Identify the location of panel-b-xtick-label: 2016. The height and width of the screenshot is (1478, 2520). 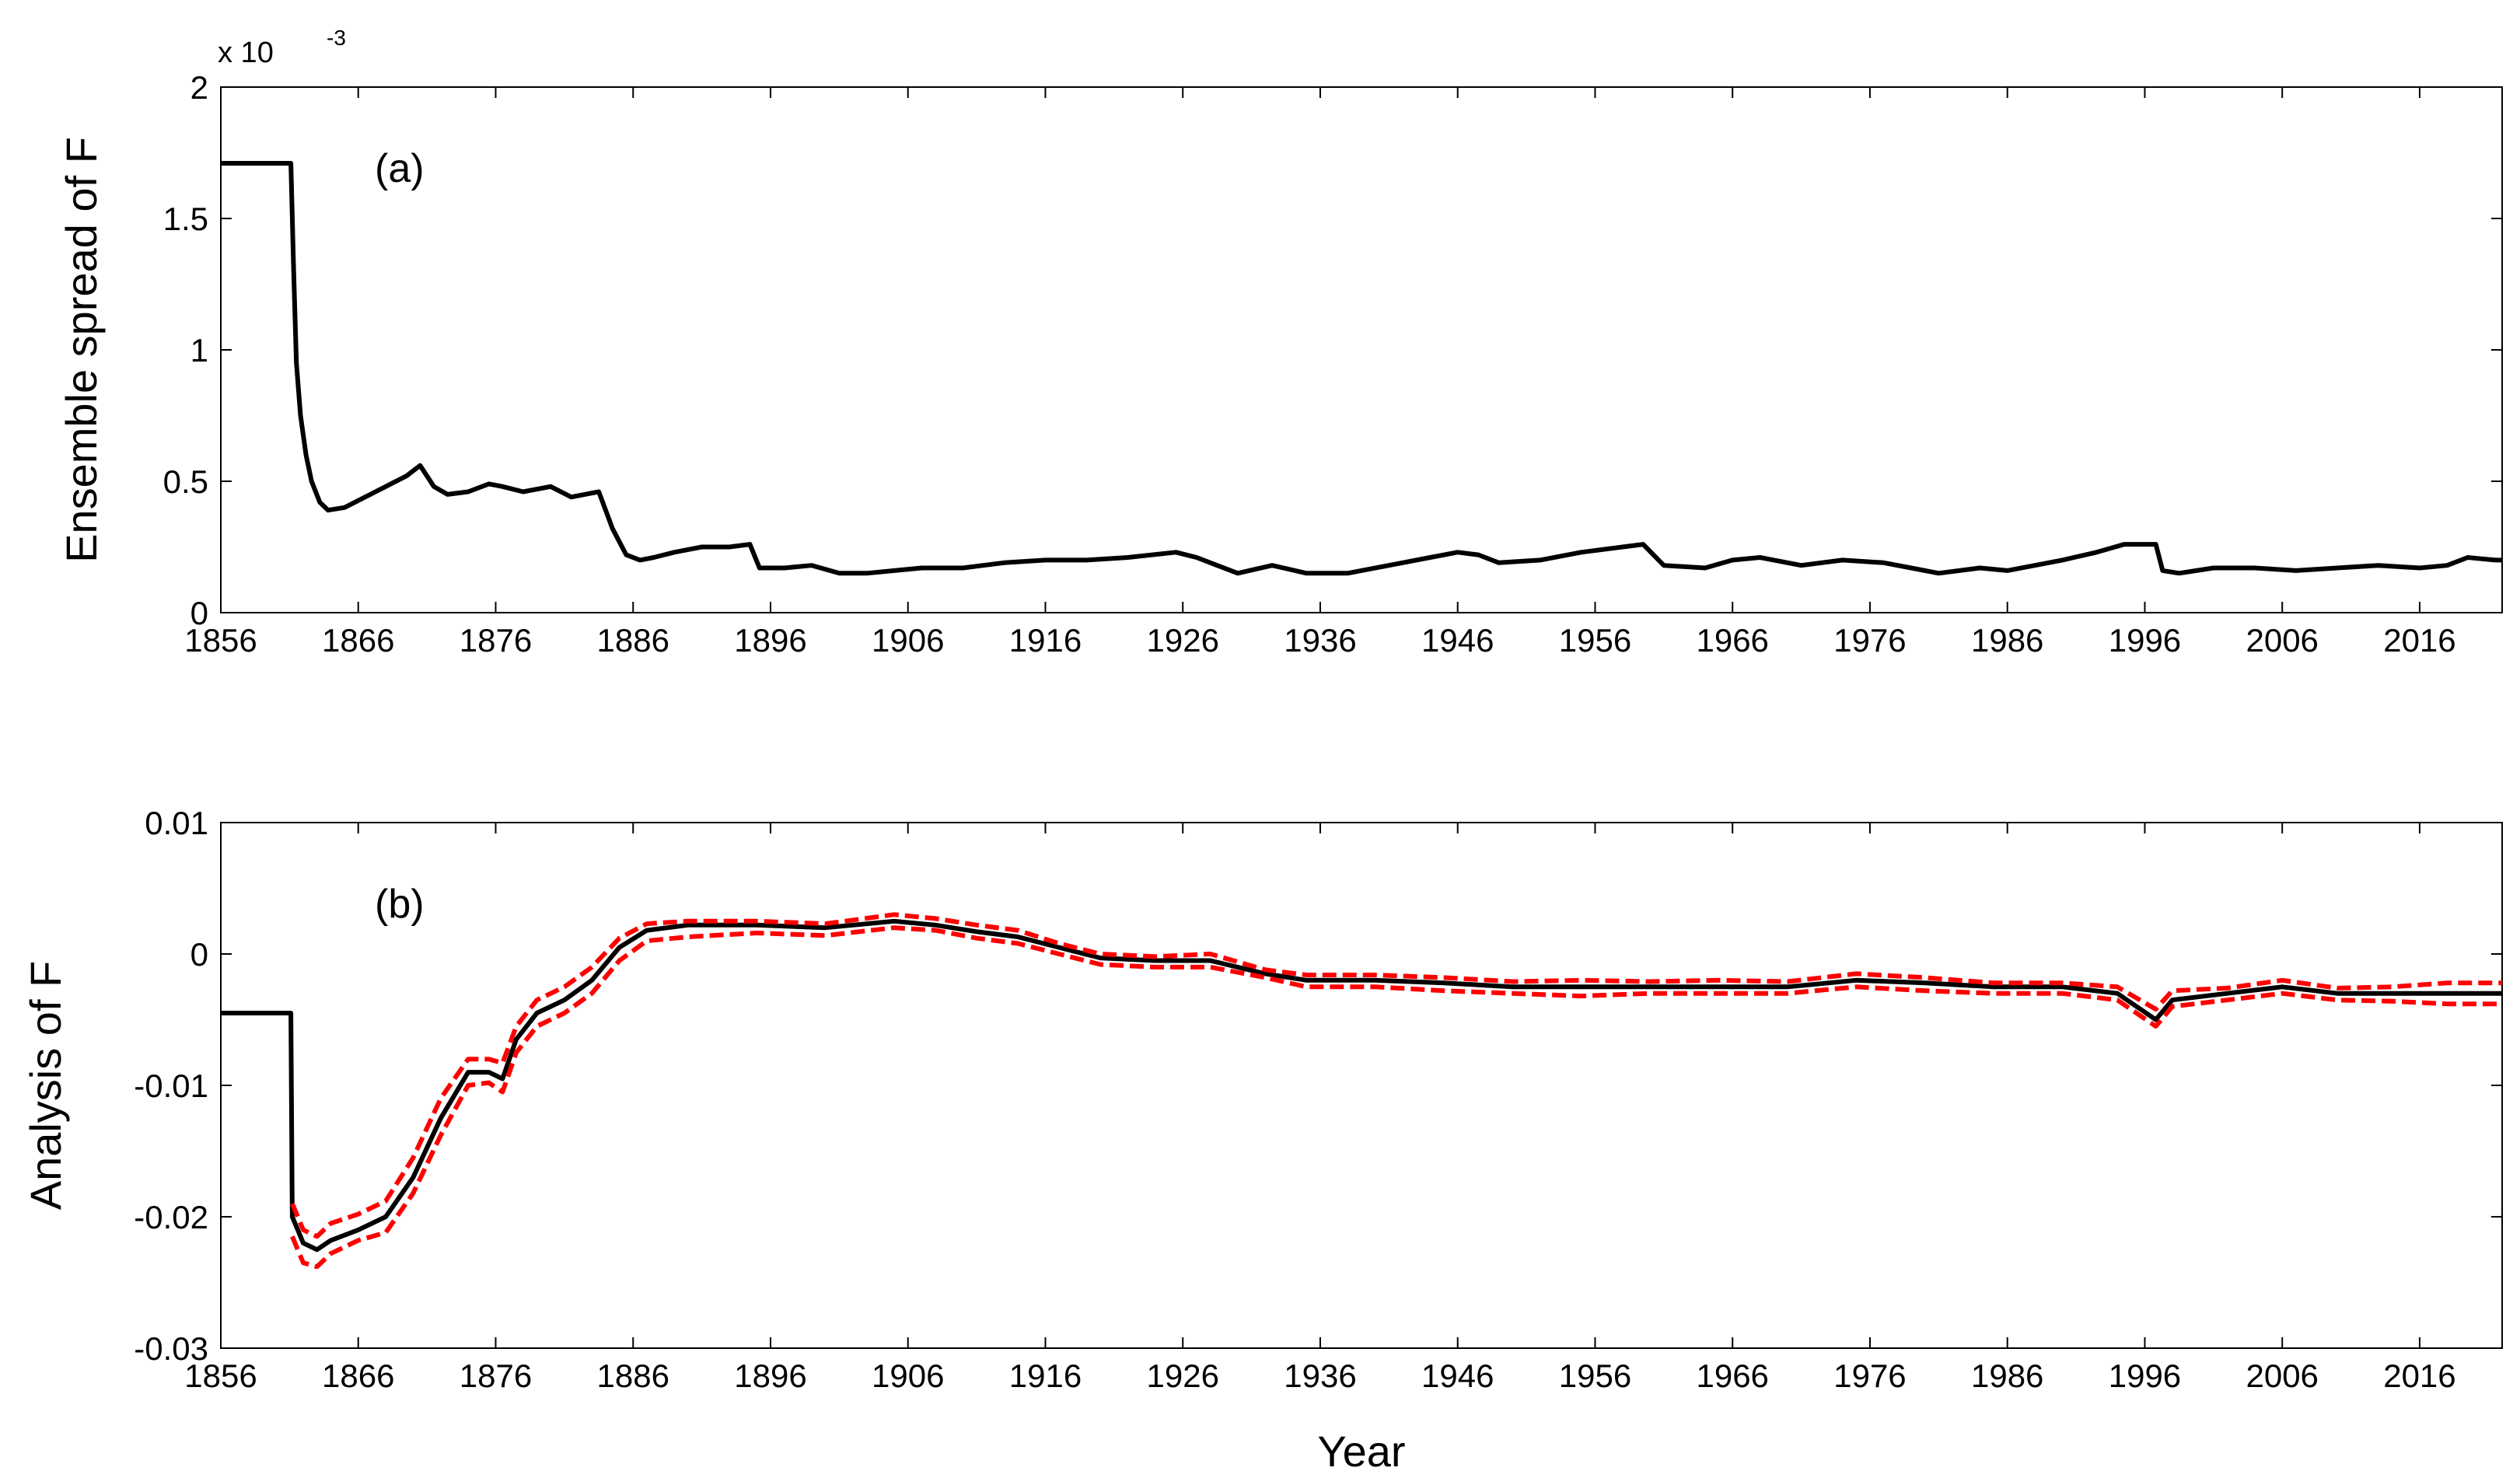
(2419, 1376).